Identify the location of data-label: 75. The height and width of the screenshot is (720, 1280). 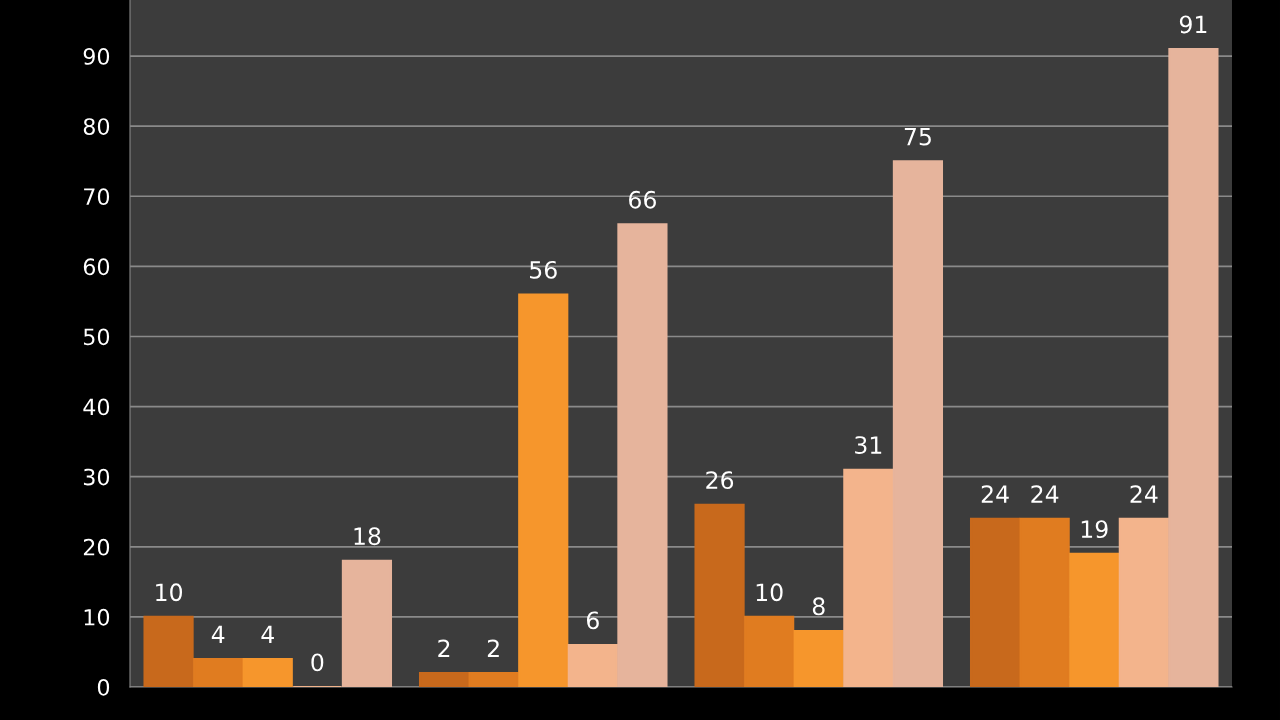
(917, 137).